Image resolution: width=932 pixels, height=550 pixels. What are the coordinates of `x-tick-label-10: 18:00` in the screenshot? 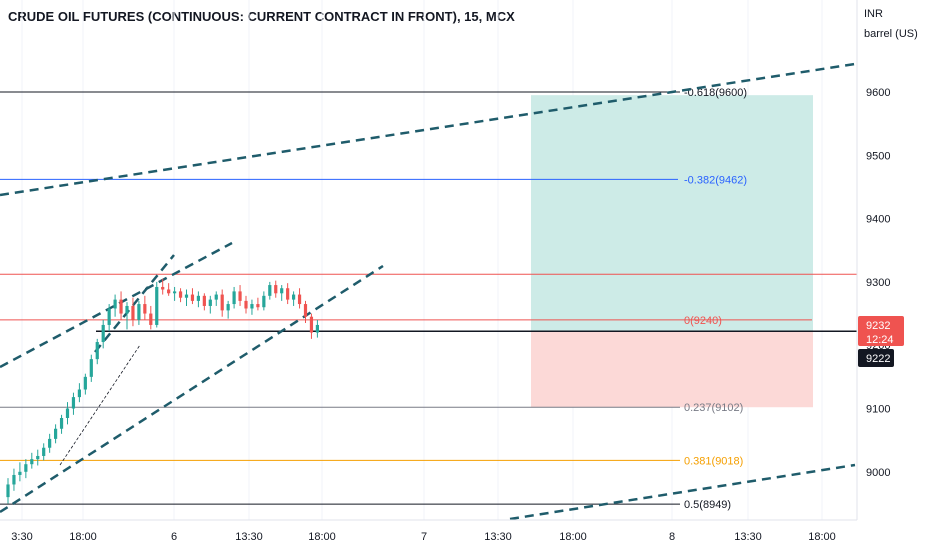 It's located at (822, 537).